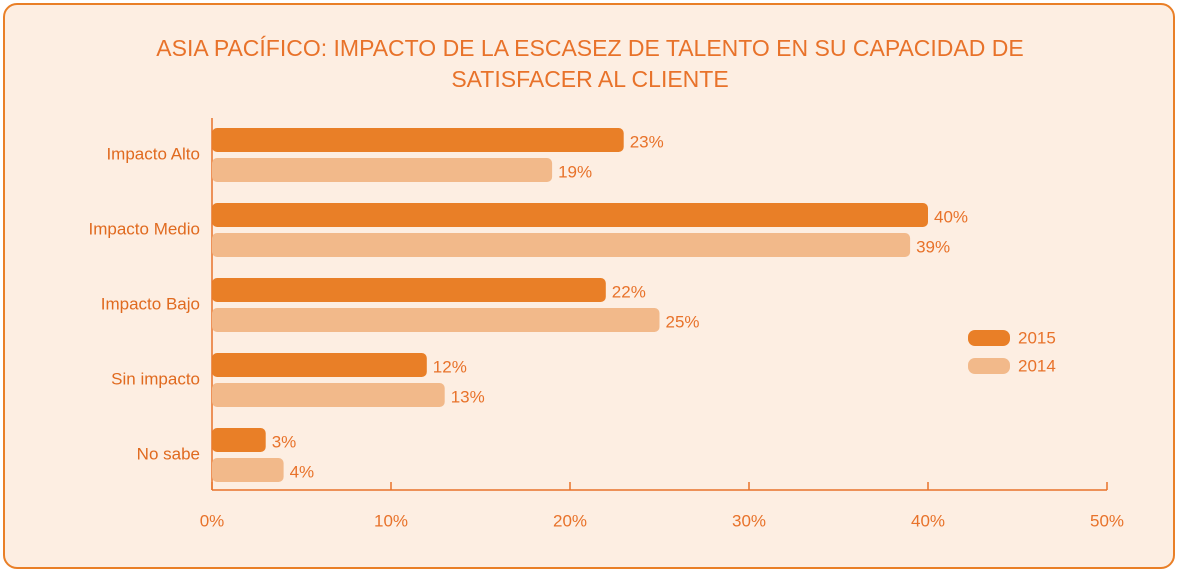  I want to click on value-label: 4%, so click(302, 471).